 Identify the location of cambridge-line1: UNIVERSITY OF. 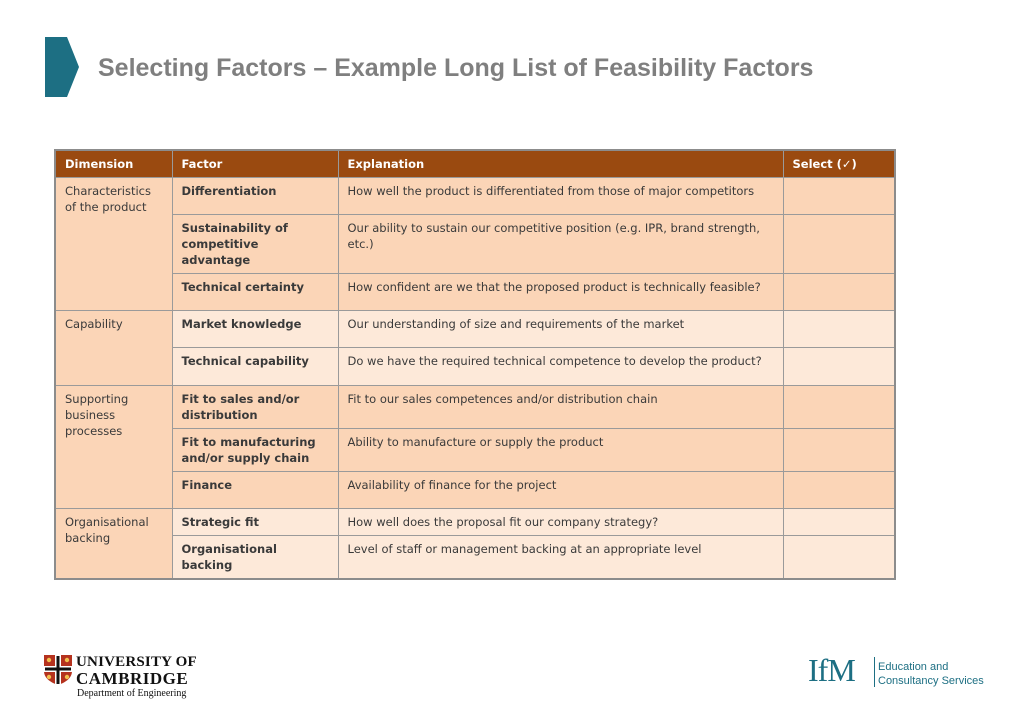
(136, 662).